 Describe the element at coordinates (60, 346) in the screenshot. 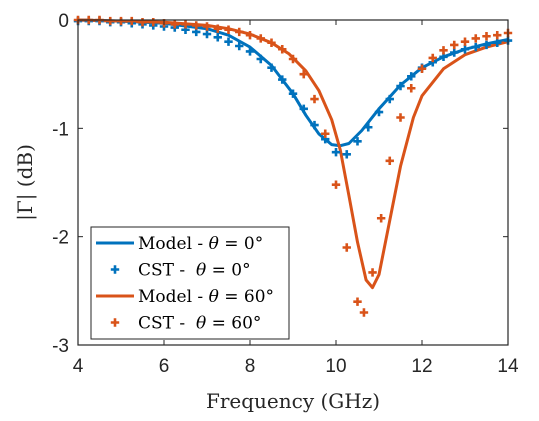

I see `y-tick-label: -3` at that location.